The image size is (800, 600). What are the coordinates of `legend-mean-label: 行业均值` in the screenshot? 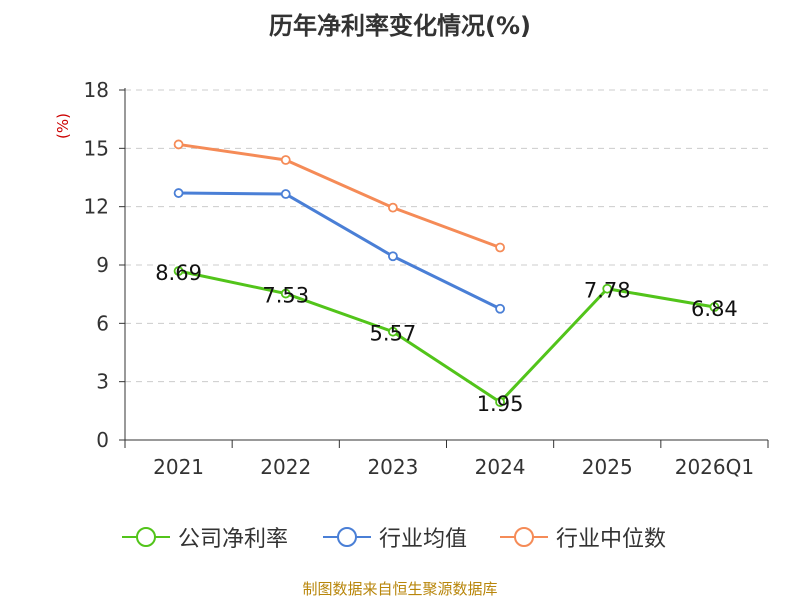 It's located at (423, 539).